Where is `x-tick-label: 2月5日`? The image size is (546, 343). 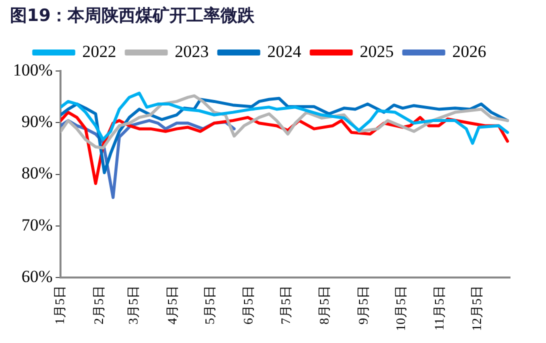
x-tick-label: 2月5日 is located at coordinates (98, 305).